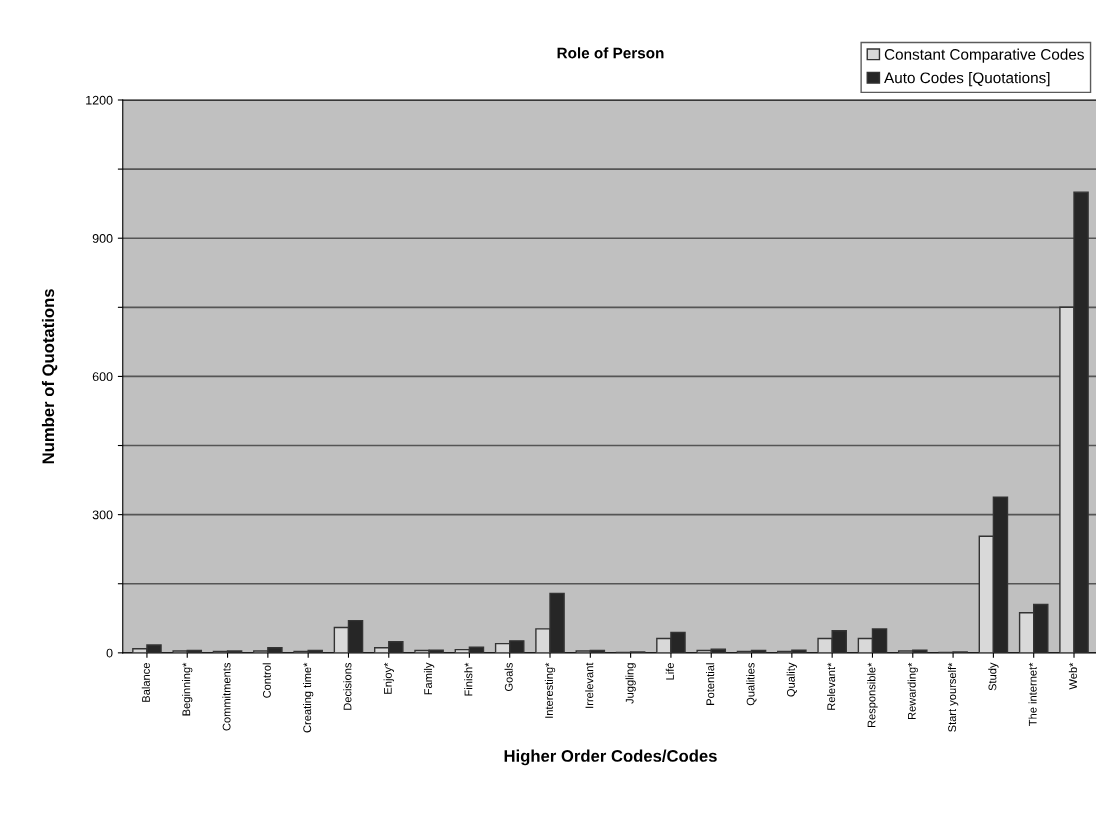  What do you see at coordinates (102, 238) in the screenshot?
I see `y-tick-label: 900` at bounding box center [102, 238].